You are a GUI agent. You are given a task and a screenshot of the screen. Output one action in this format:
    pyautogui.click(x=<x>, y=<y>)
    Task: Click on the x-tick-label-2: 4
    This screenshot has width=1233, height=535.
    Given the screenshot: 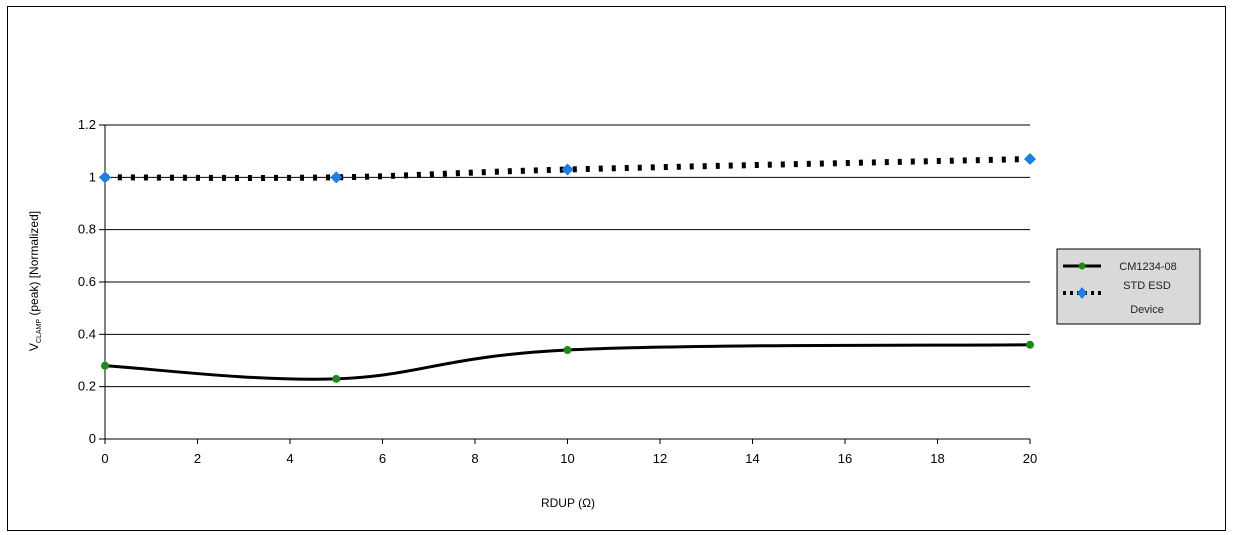 What is the action you would take?
    pyautogui.click(x=289, y=458)
    